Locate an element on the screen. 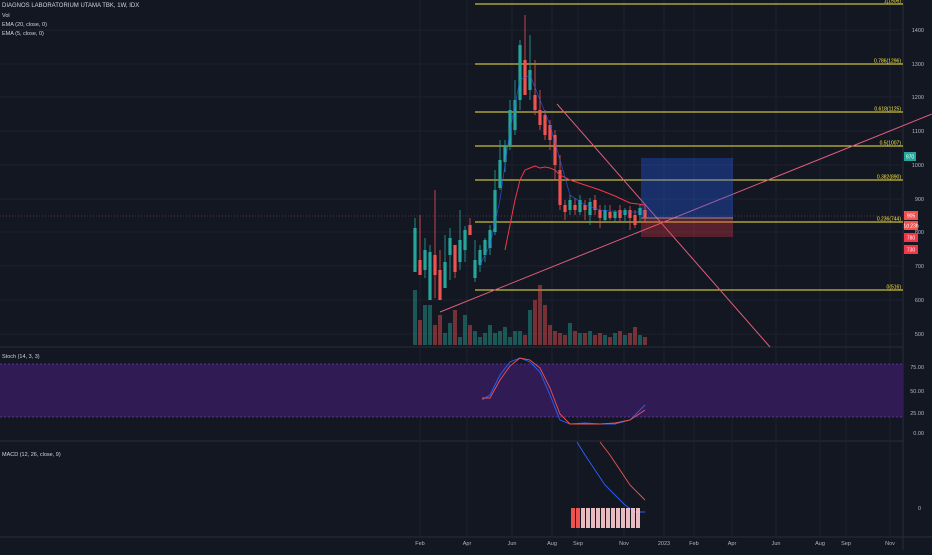 Image resolution: width=932 pixels, height=555 pixels. symbol-title: DIAGNOS LABORATORIUM UTAMA TBK, 1W, IDX is located at coordinates (71, 6).